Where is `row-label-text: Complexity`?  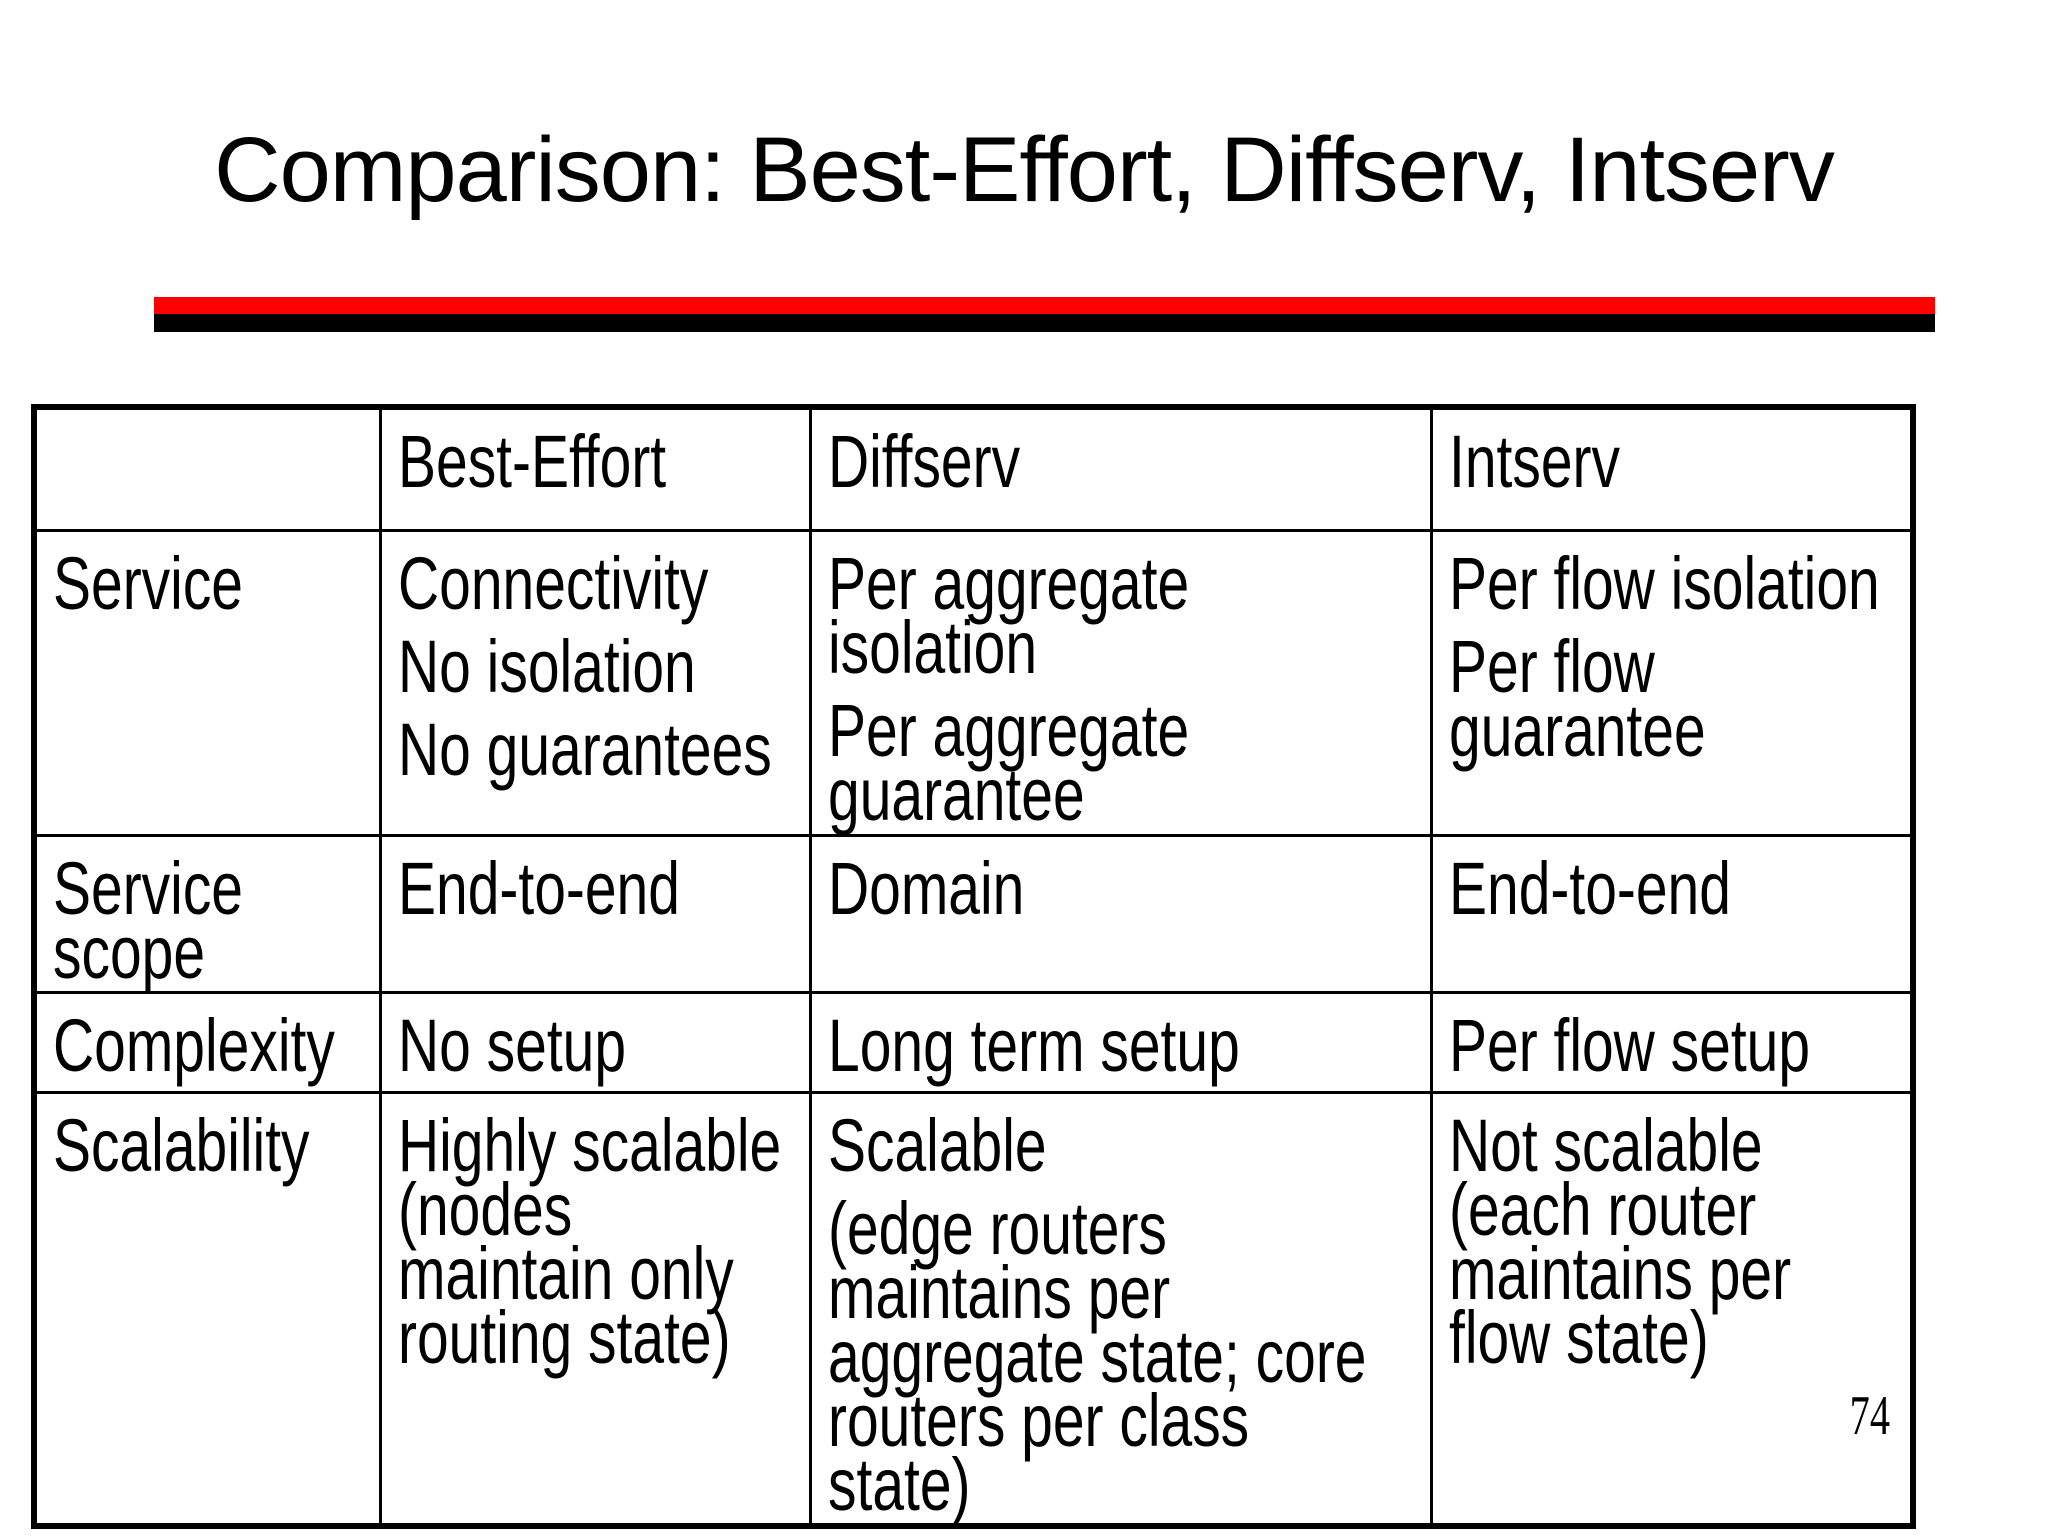
row-label-text: Complexity is located at coordinates (194, 1045).